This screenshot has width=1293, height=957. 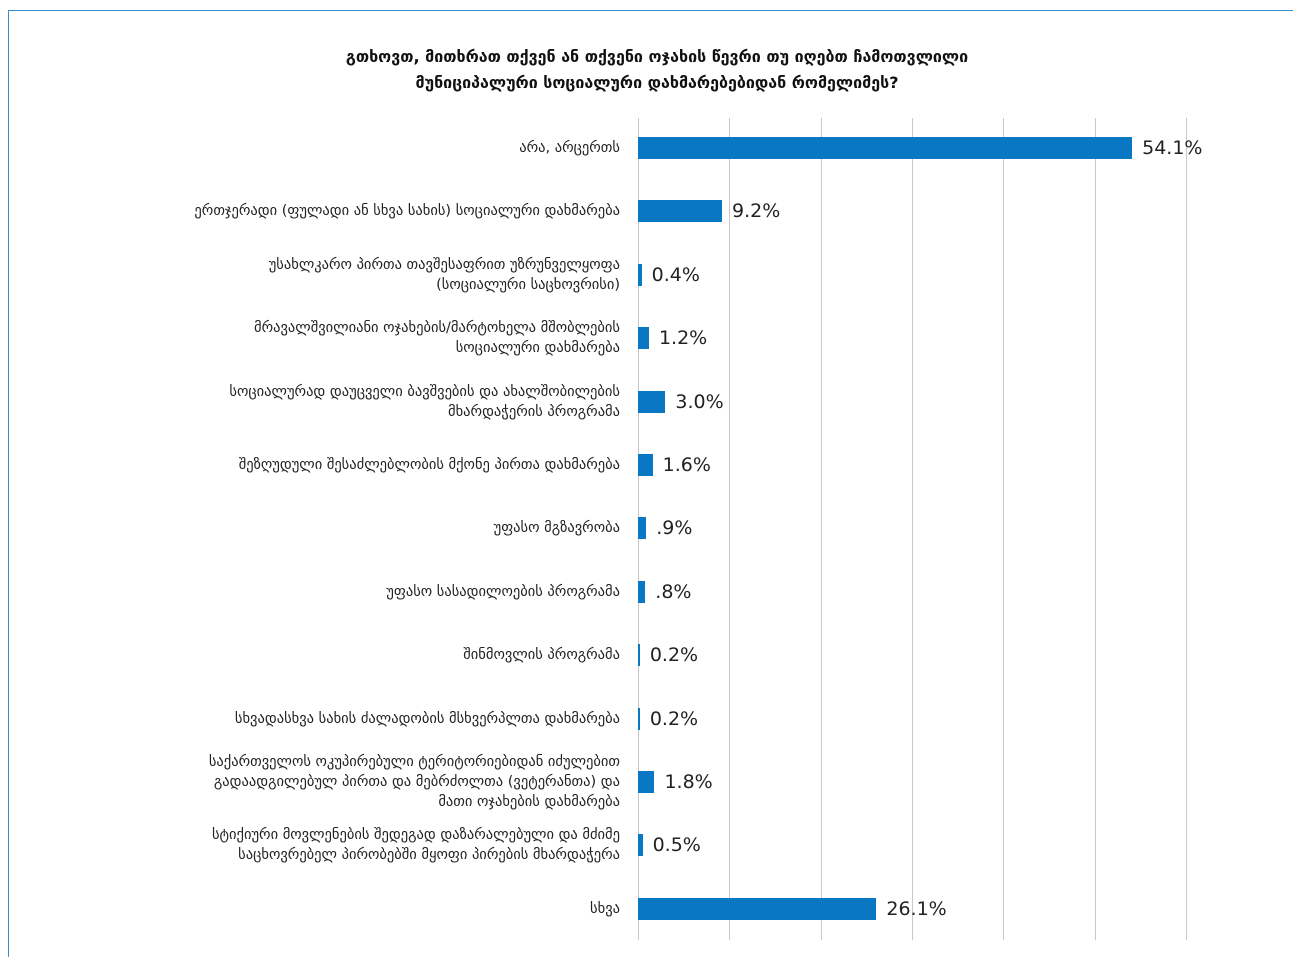 I want to click on category-label: უფასო მგზავრობა, so click(x=556, y=528).